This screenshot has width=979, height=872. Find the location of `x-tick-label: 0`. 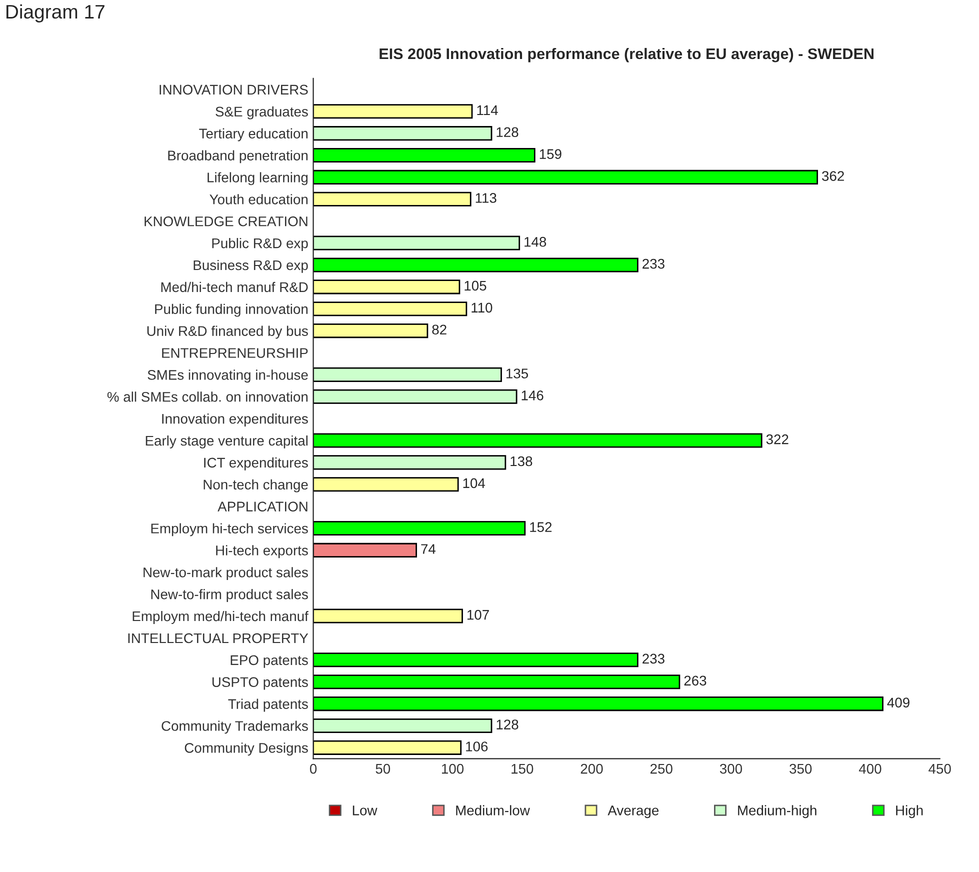

x-tick-label: 0 is located at coordinates (313, 769).